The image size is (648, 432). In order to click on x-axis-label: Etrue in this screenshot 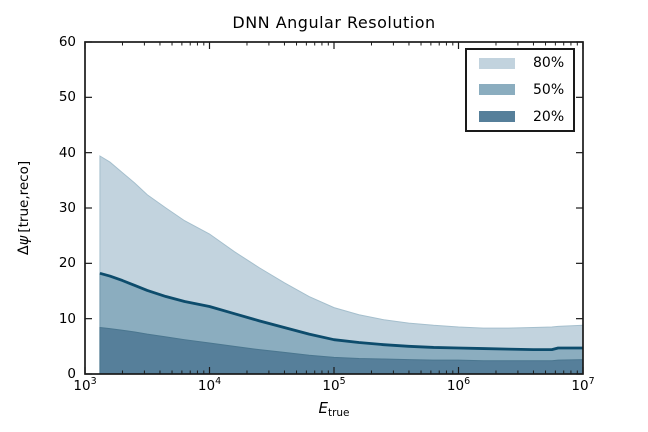, I will do `click(334, 409)`.